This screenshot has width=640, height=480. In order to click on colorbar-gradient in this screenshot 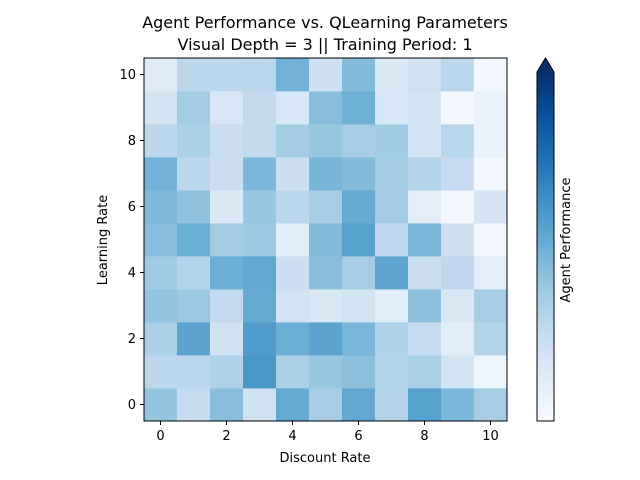, I will do `click(545, 246)`.